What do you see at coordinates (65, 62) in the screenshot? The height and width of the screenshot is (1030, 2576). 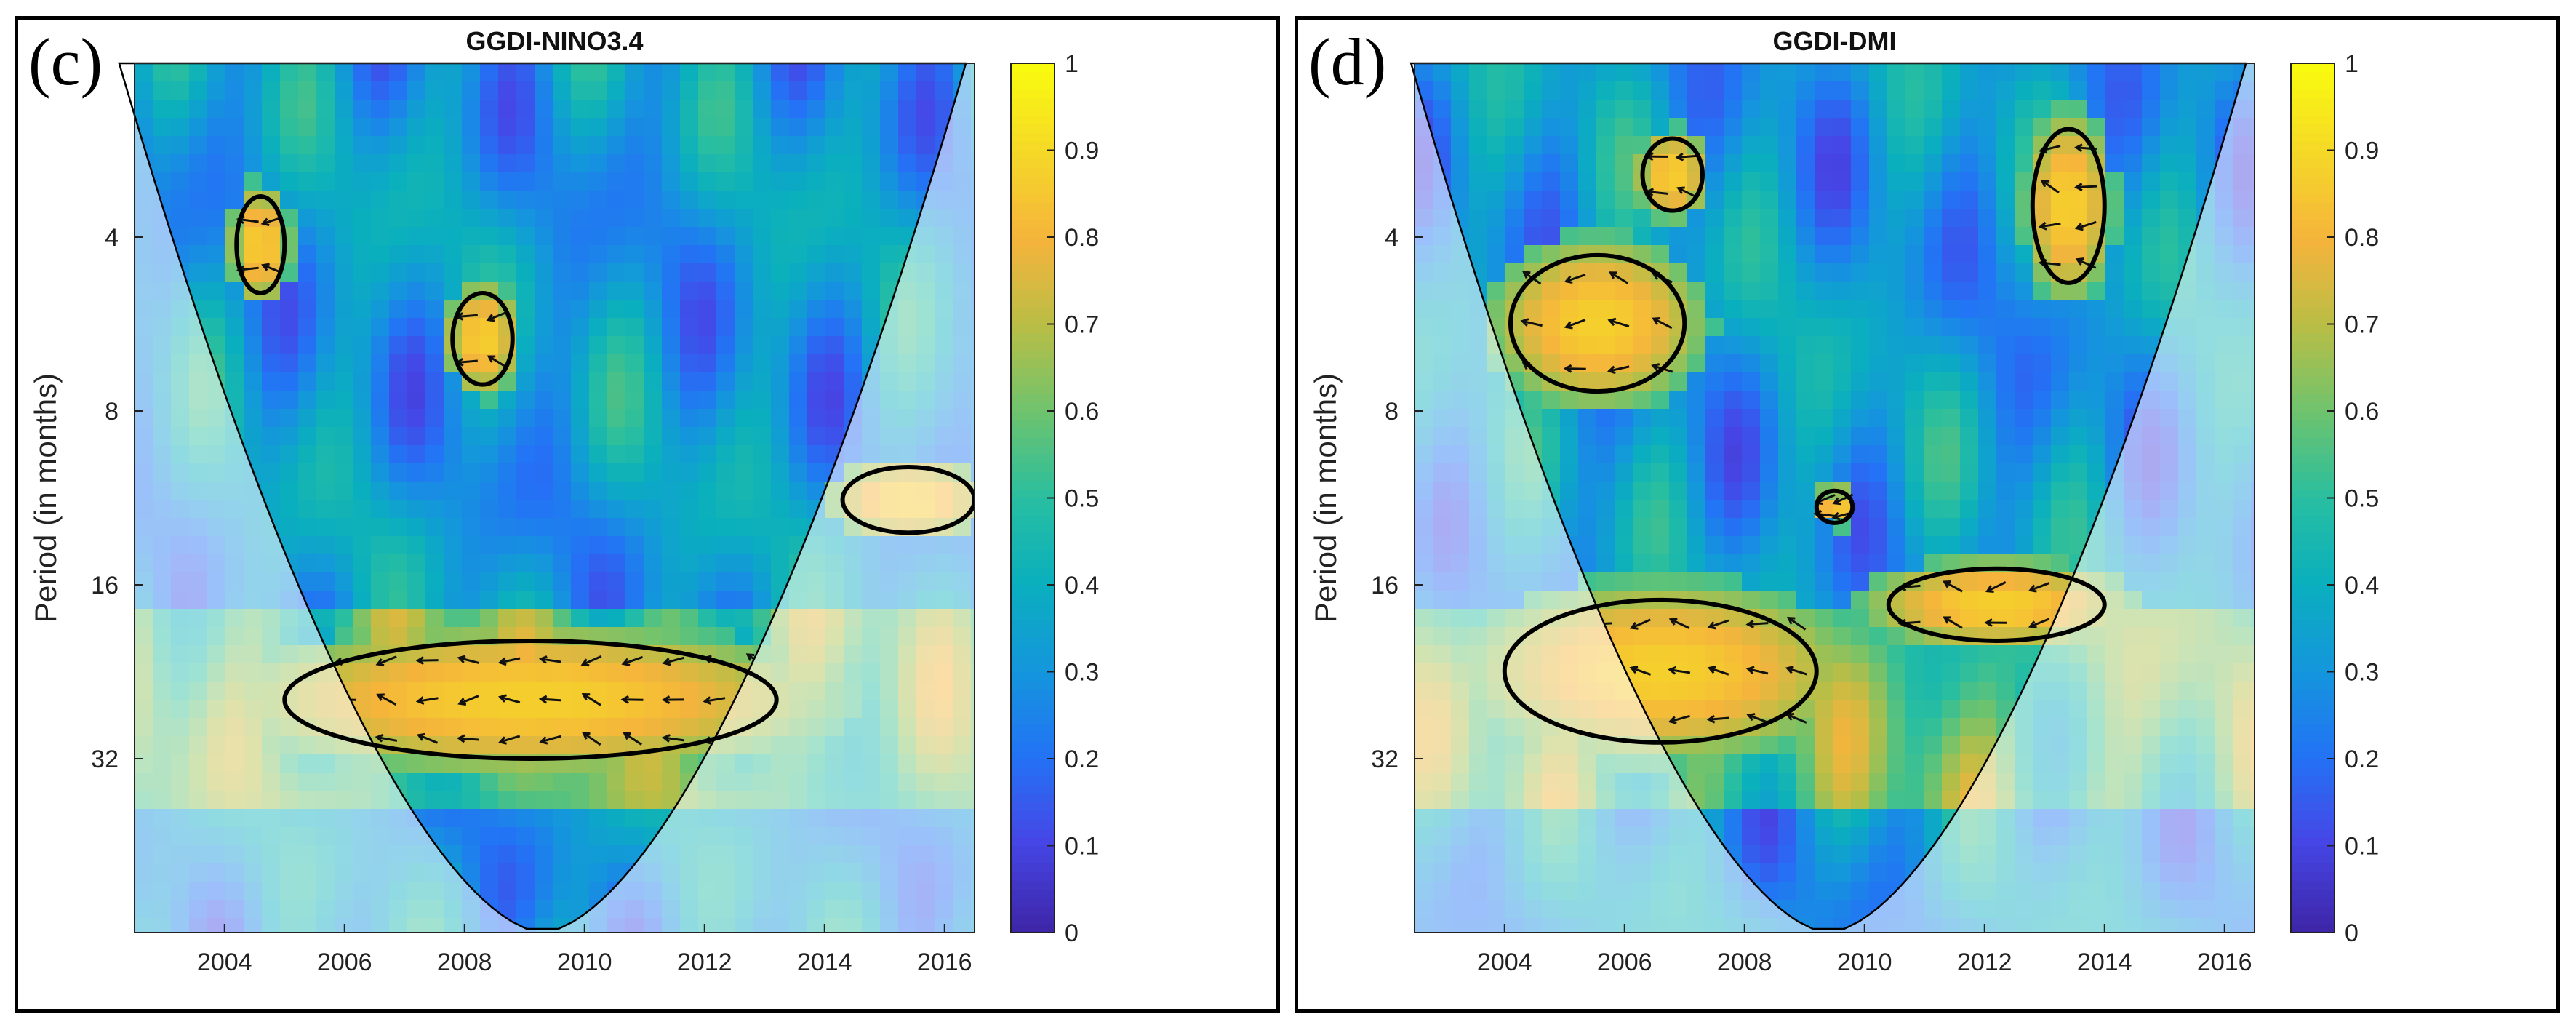 I see `panel-label-c: (c)` at bounding box center [65, 62].